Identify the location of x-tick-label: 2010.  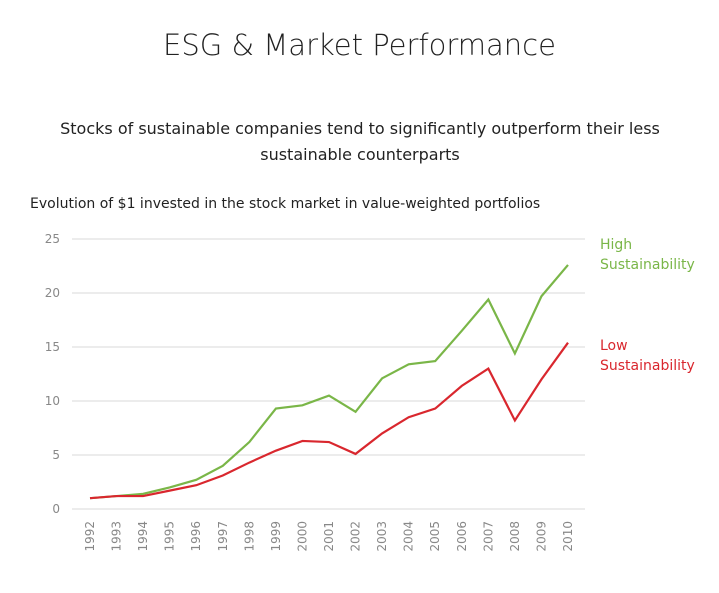
(568, 536).